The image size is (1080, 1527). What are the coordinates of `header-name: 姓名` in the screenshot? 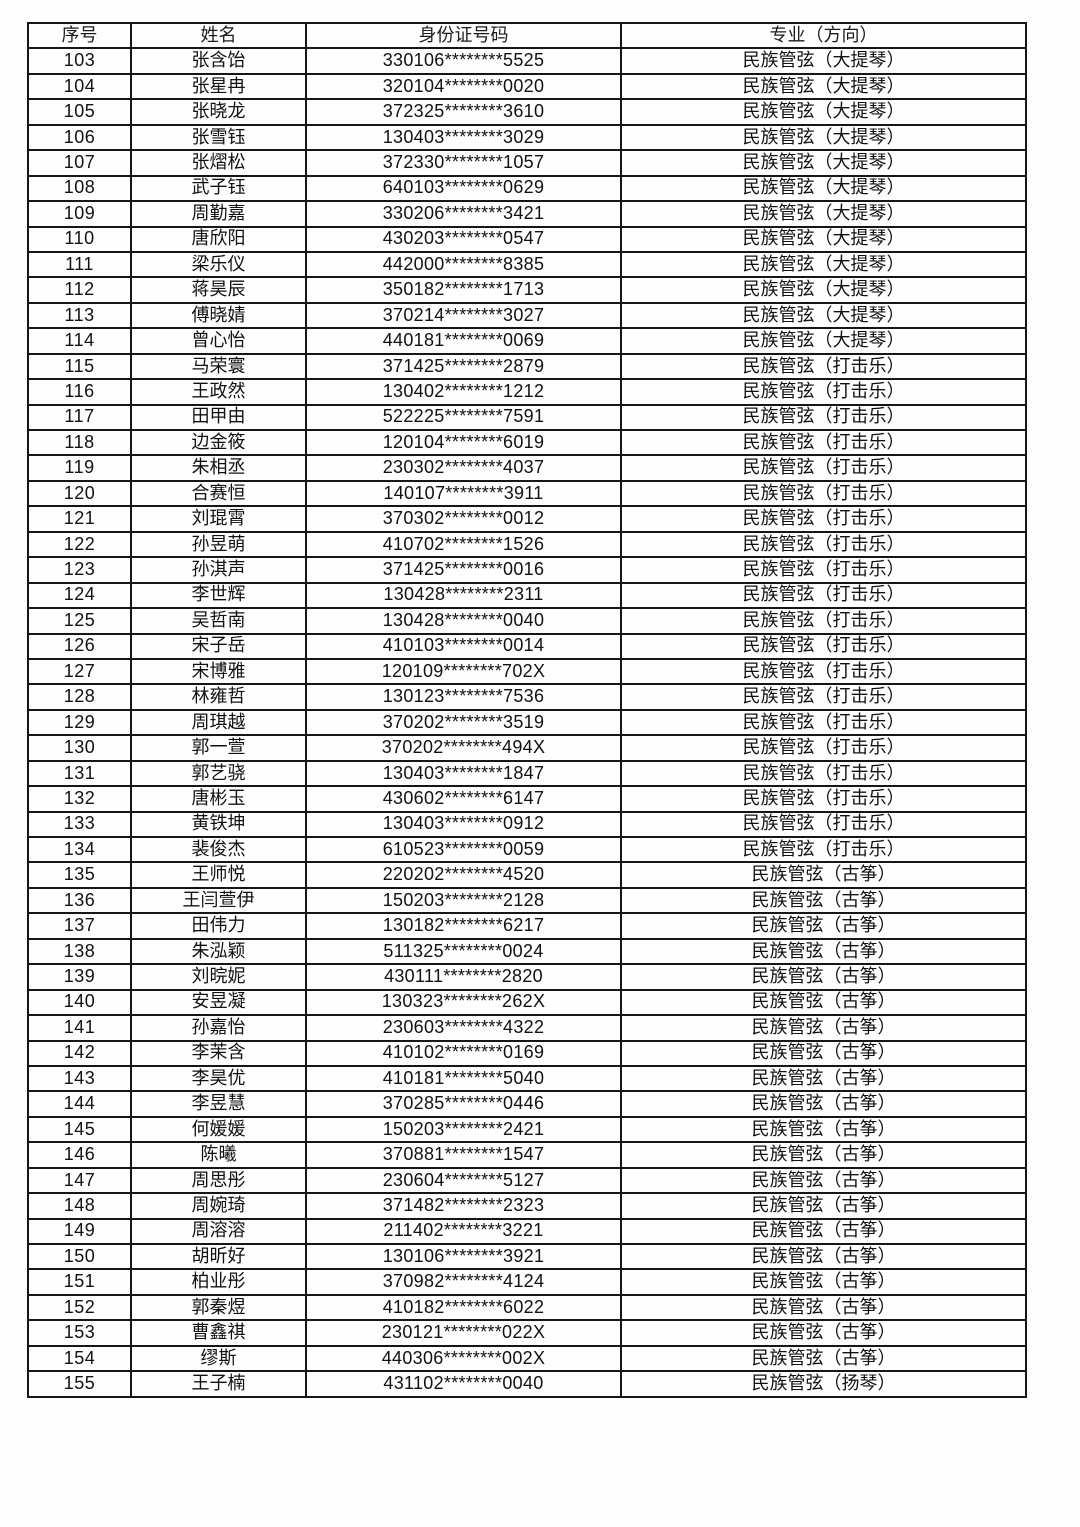 It's located at (218, 35).